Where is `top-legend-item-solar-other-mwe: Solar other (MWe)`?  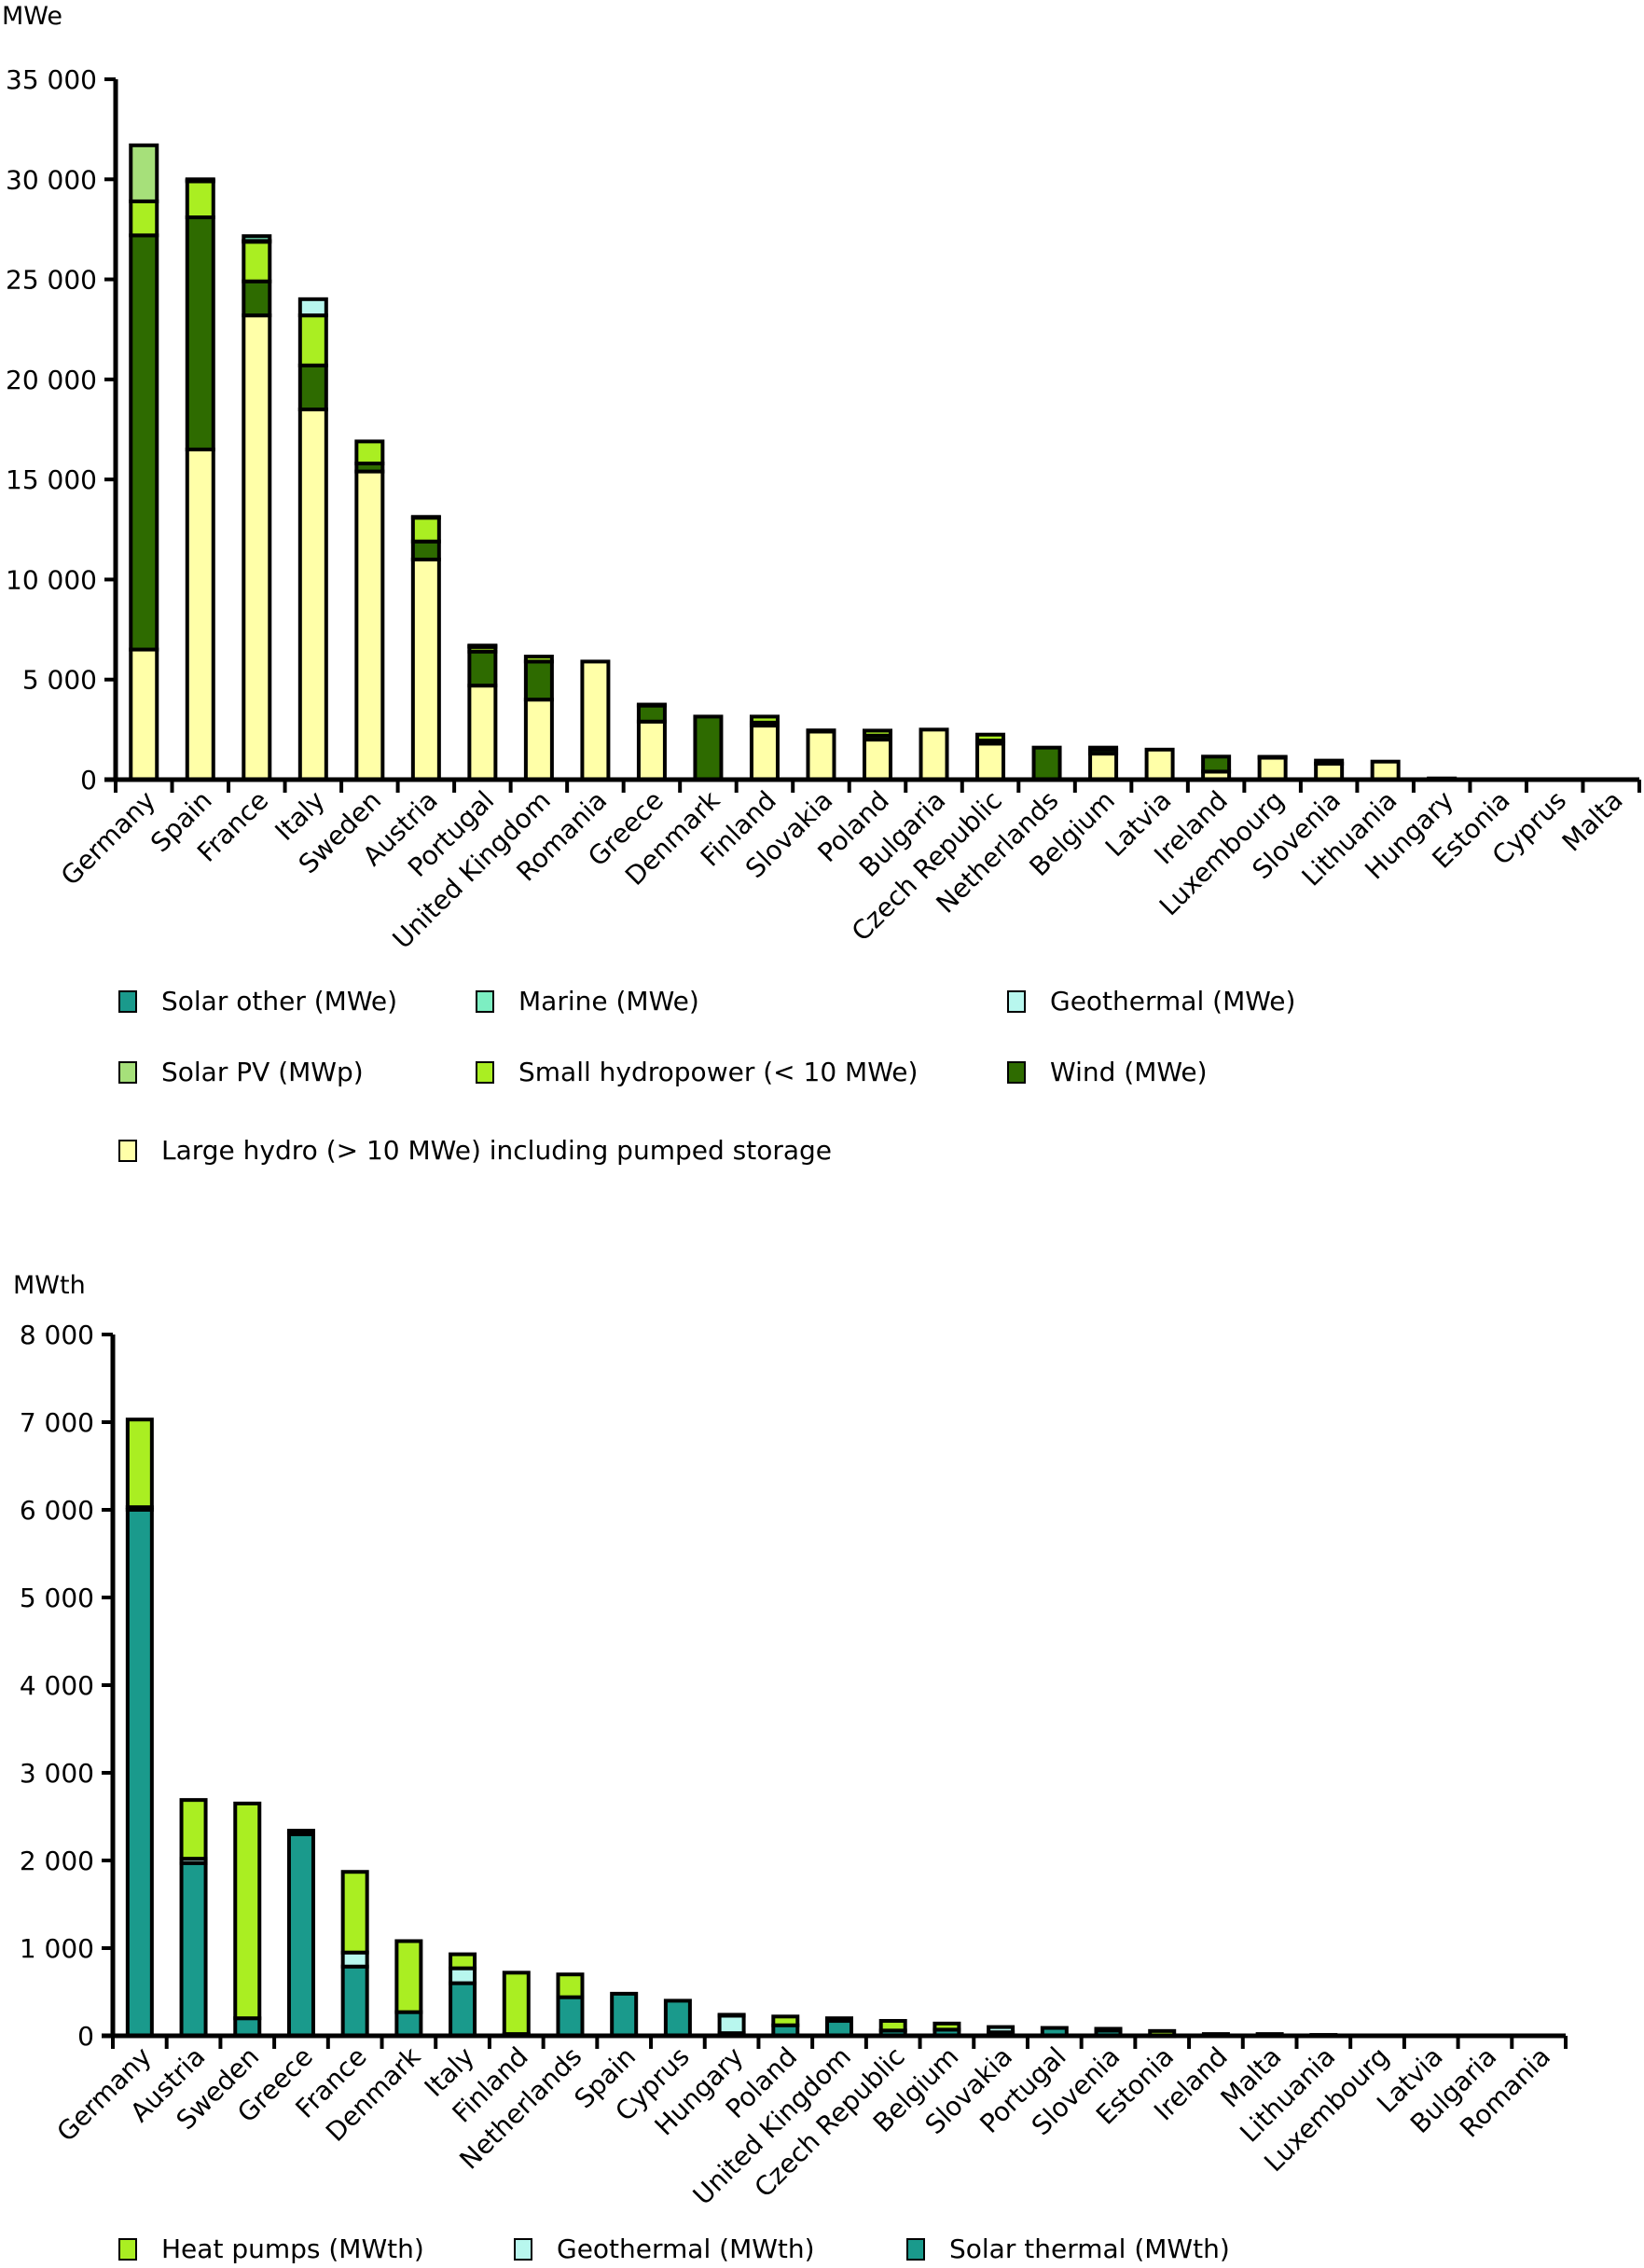 top-legend-item-solar-other-mwe: Solar other (MWe) is located at coordinates (257, 1001).